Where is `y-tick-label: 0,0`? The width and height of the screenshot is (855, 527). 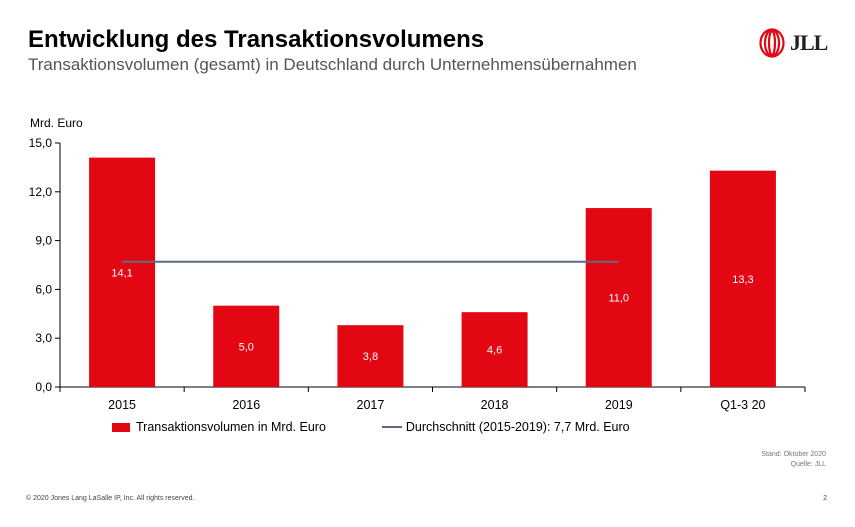
y-tick-label: 0,0 is located at coordinates (43, 387).